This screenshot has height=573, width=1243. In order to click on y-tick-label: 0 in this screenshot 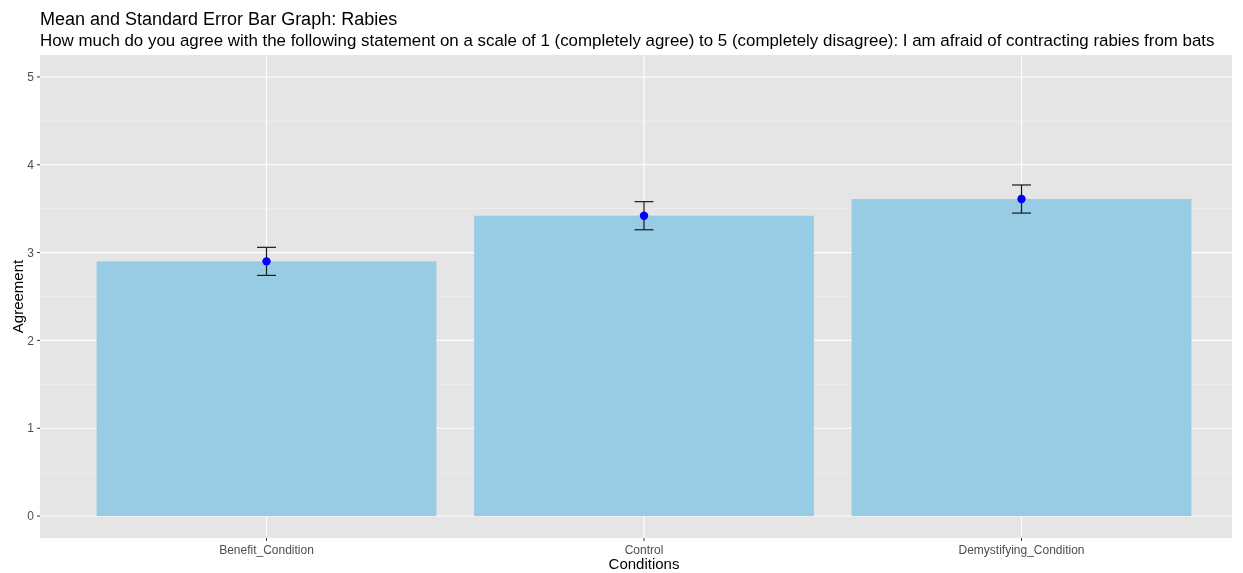, I will do `click(31, 516)`.